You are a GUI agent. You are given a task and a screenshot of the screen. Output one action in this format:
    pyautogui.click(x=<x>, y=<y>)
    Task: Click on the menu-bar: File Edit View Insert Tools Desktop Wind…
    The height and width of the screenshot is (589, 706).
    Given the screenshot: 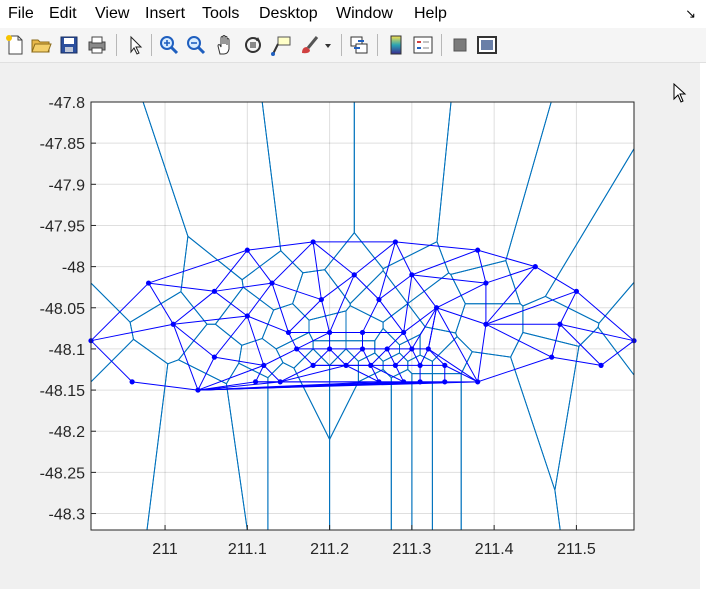 What is the action you would take?
    pyautogui.click(x=353, y=14)
    